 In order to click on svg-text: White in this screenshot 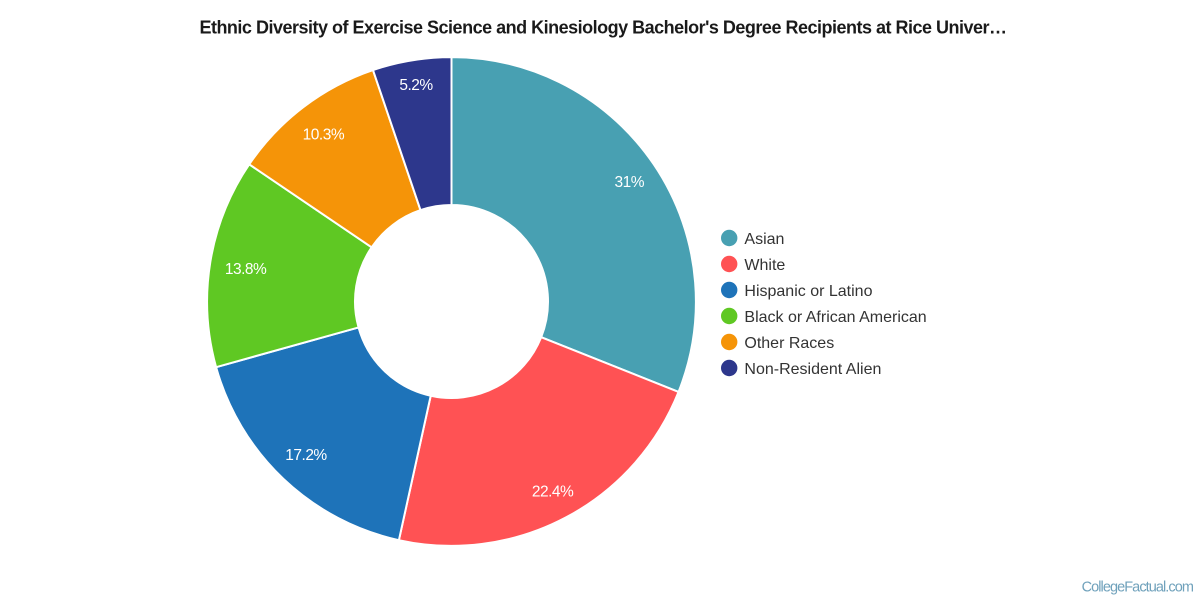, I will do `click(764, 265)`.